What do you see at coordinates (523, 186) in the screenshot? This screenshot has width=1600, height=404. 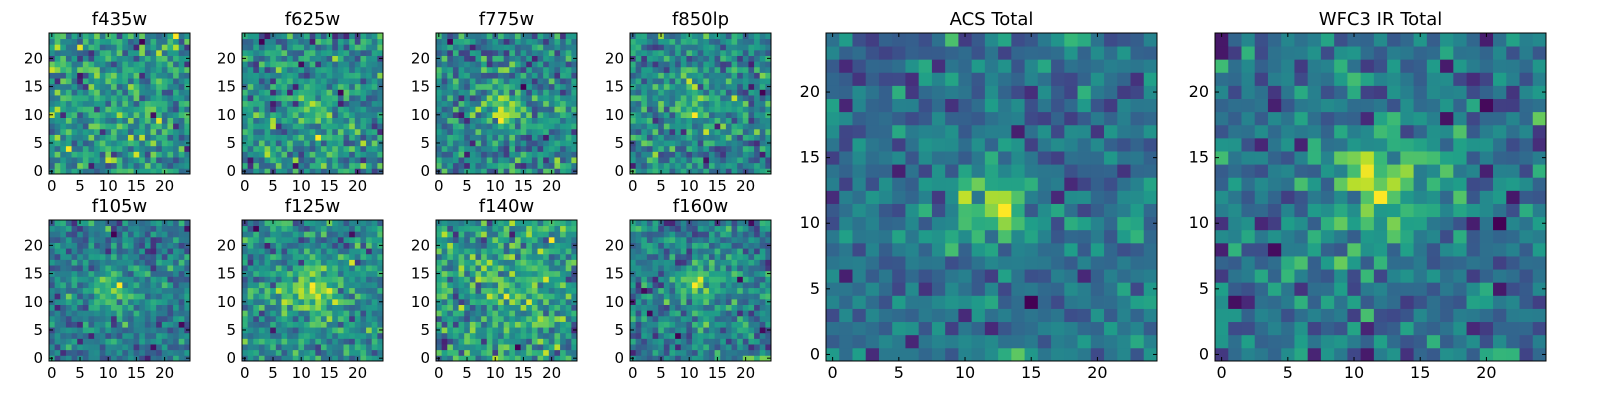 I see `x-tick-label: 15` at bounding box center [523, 186].